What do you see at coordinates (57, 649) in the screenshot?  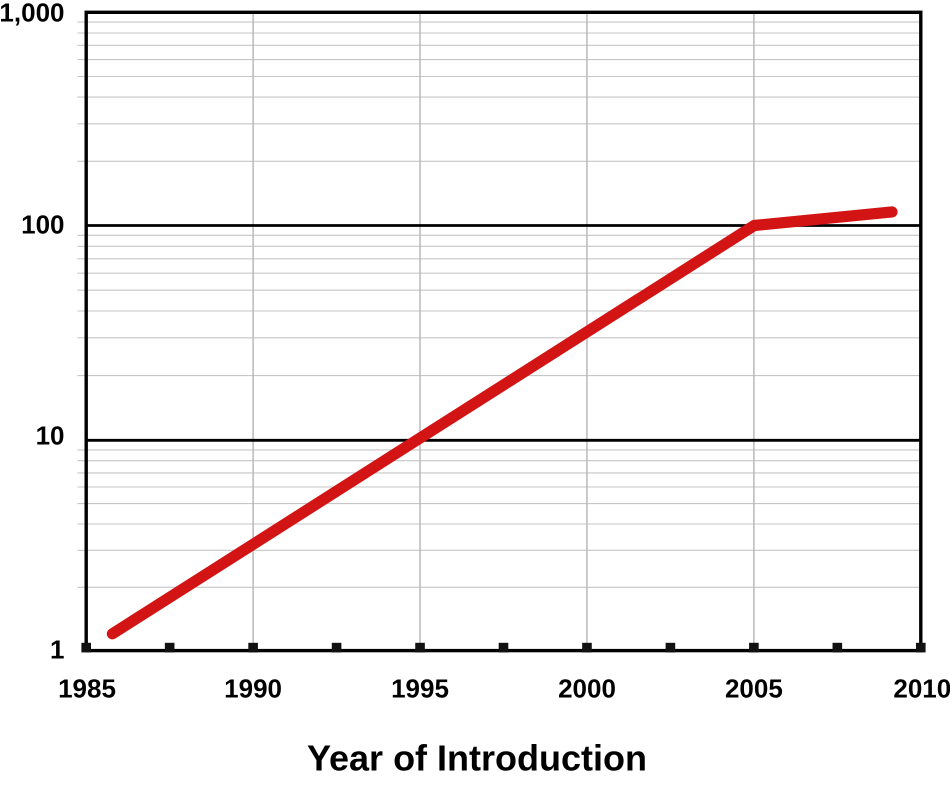 I see `svg-text: 1` at bounding box center [57, 649].